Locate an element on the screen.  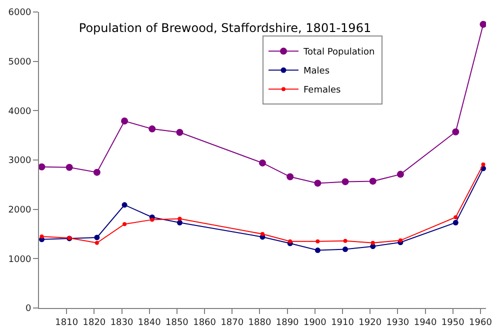
y-tick-label: 5000 is located at coordinates (20, 62).